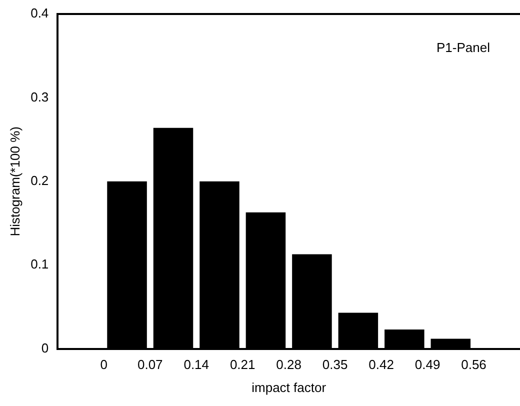 This screenshot has height=406, width=520. Describe the element at coordinates (381, 364) in the screenshot. I see `x-tick-label: 0.42` at that location.